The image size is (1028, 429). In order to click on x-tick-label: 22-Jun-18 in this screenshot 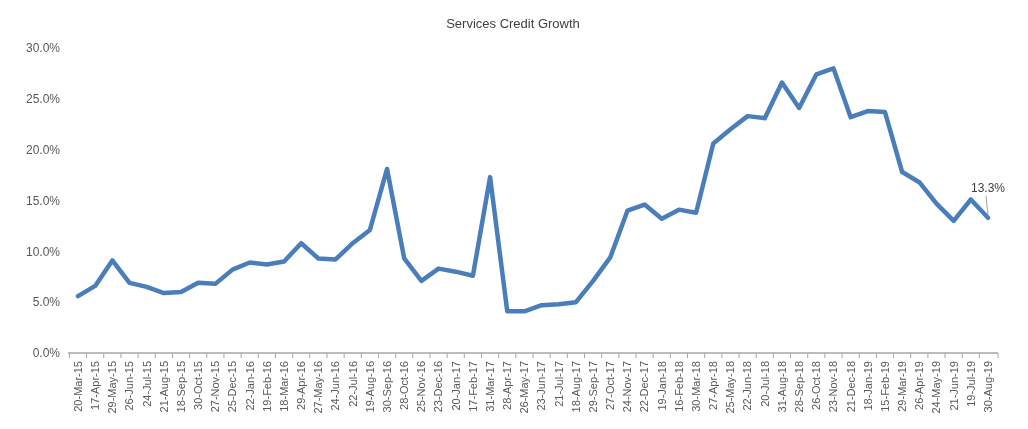, I will do `click(747, 386)`.